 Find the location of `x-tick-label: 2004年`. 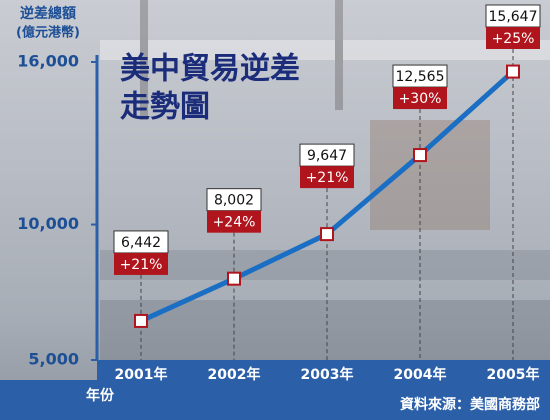

x-tick-label: 2004年 is located at coordinates (420, 374).